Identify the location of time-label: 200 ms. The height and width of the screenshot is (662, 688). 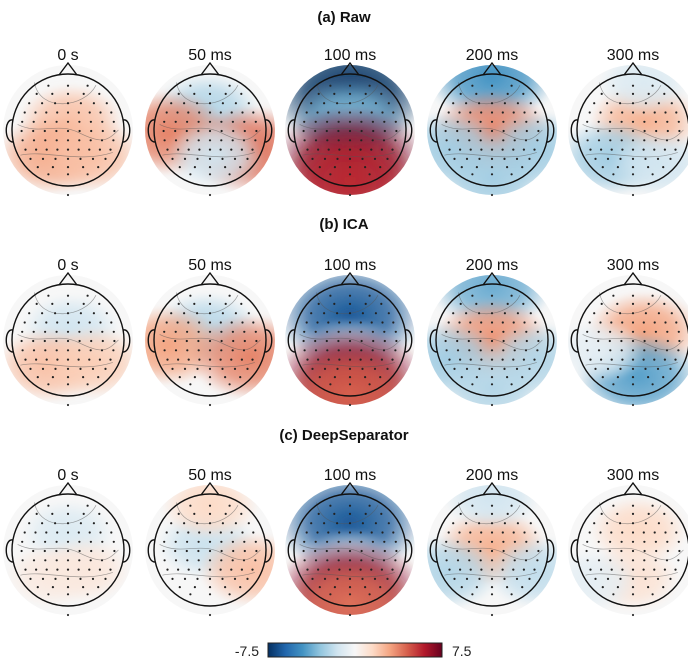
(492, 55).